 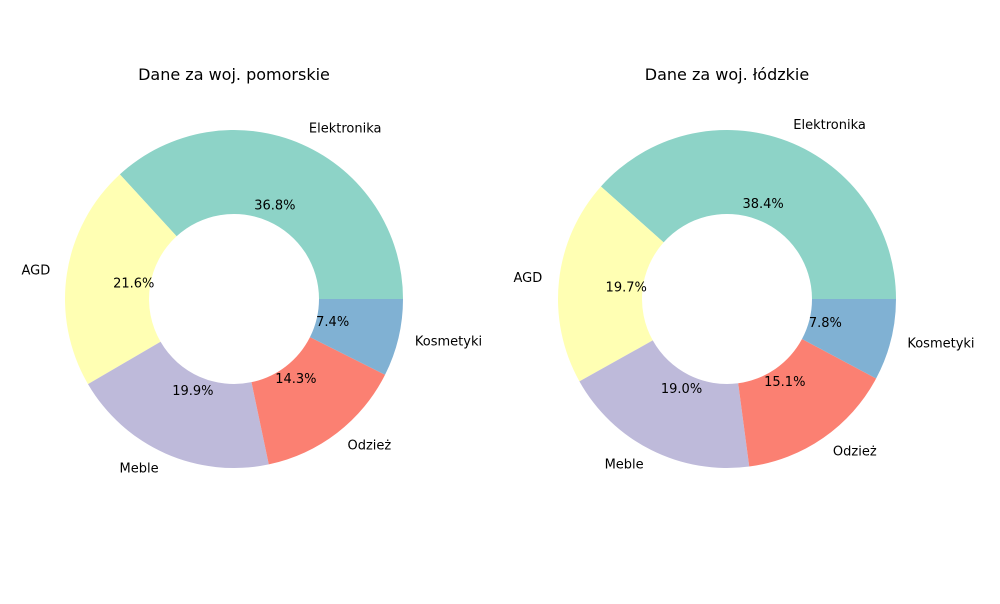 I want to click on chart-title: Dane za woj. łódzkie, so click(x=727, y=74).